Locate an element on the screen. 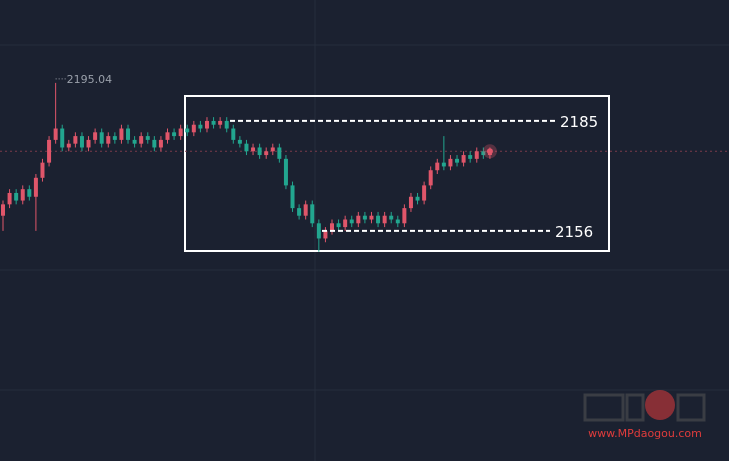  logo-badge is located at coordinates (660, 405).